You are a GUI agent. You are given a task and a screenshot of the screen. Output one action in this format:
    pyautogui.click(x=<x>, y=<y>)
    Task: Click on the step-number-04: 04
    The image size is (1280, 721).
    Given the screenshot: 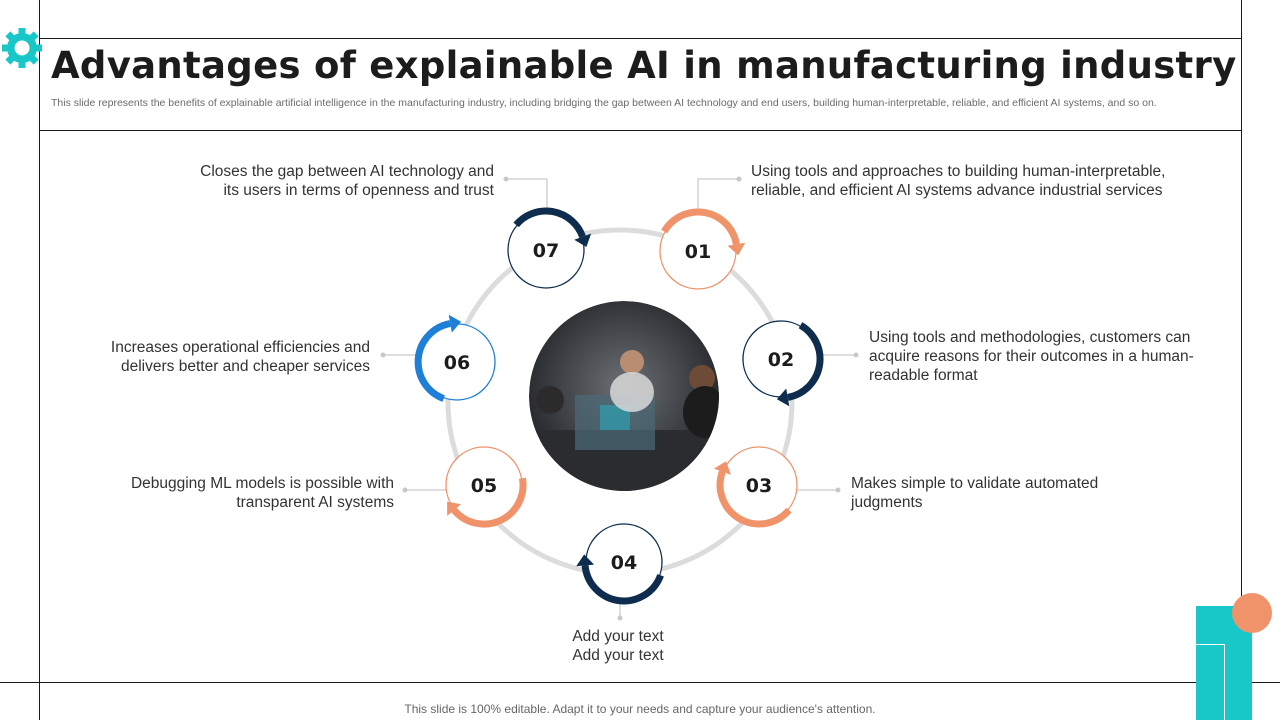 What is the action you would take?
    pyautogui.click(x=624, y=563)
    